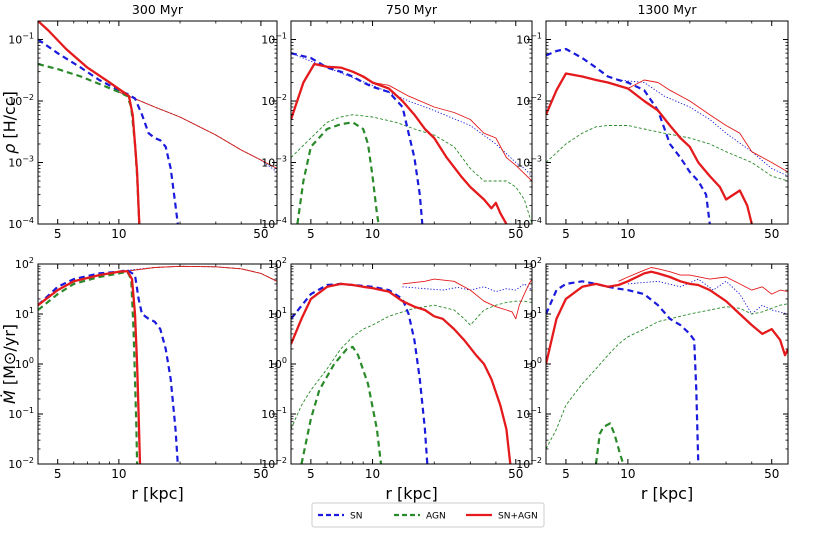  Describe the element at coordinates (158, 9) in the screenshot. I see `panel-title: 300 Myr` at that location.